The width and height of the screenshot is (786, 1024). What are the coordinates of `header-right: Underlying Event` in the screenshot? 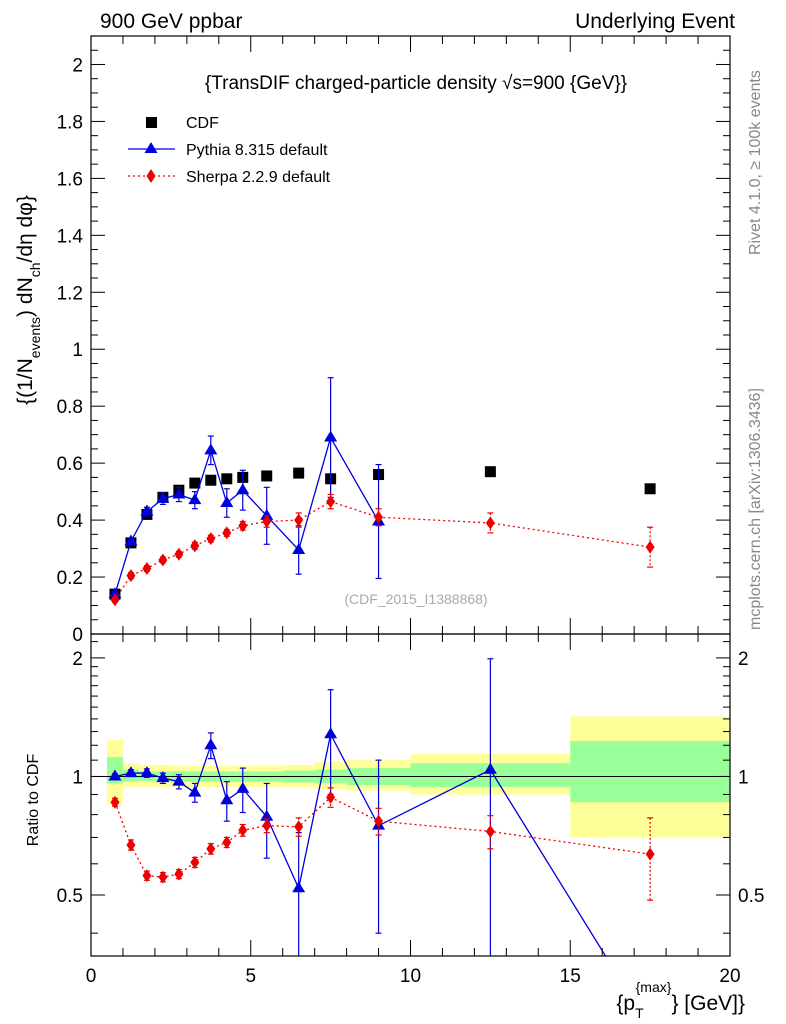 It's located at (655, 21).